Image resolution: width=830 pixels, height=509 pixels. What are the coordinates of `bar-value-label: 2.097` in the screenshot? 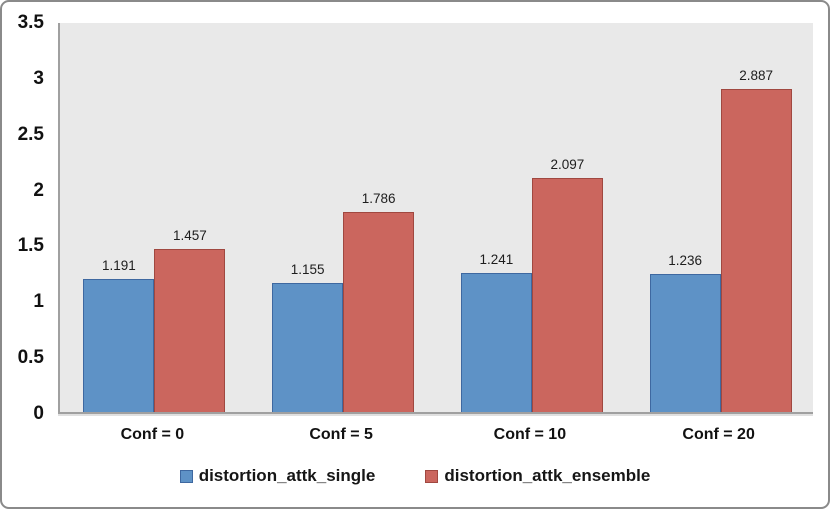 It's located at (567, 164).